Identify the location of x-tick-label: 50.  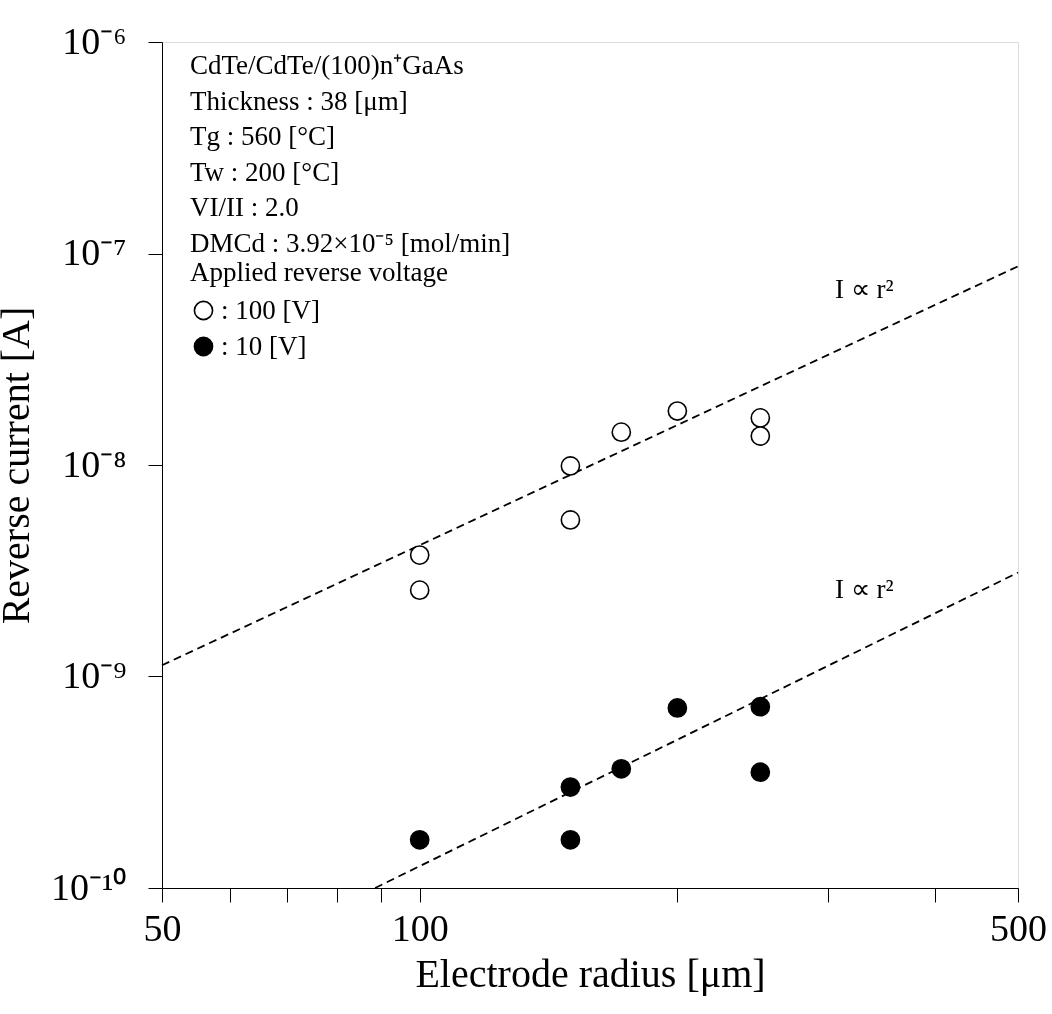
(162, 927).